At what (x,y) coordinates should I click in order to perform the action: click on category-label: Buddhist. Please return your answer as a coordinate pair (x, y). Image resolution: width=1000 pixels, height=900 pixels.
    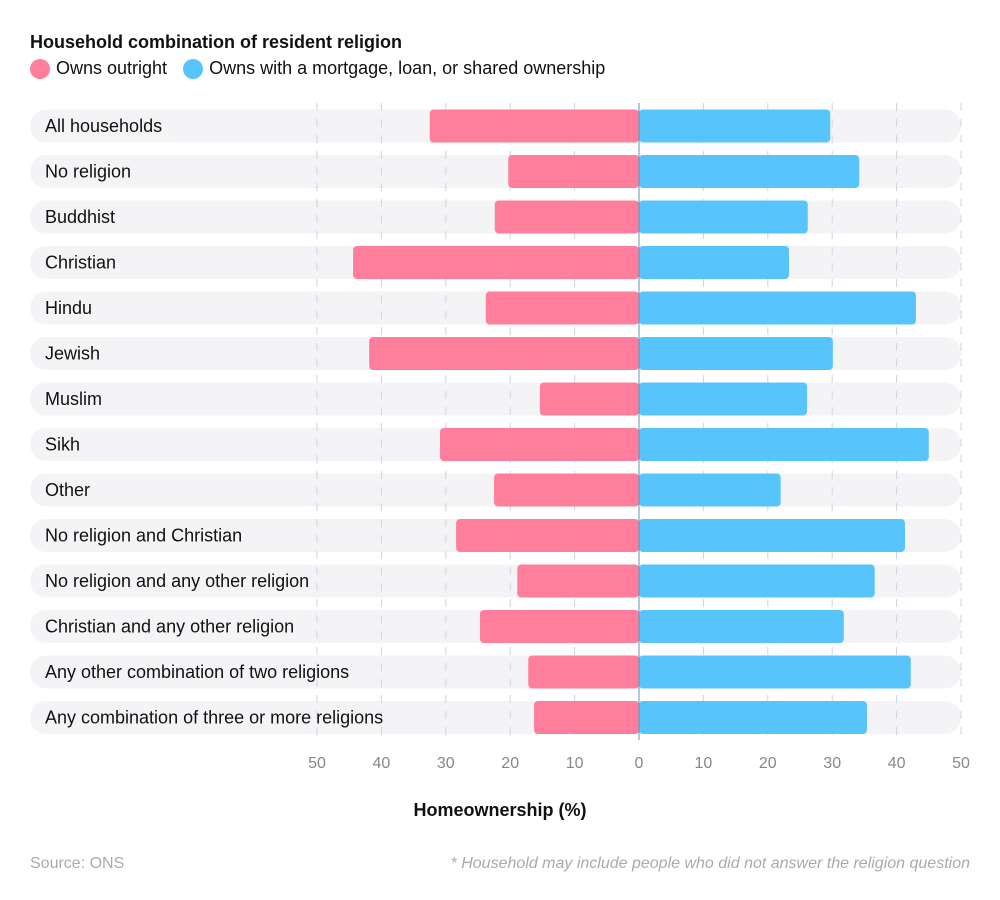
    Looking at the image, I should click on (80, 217).